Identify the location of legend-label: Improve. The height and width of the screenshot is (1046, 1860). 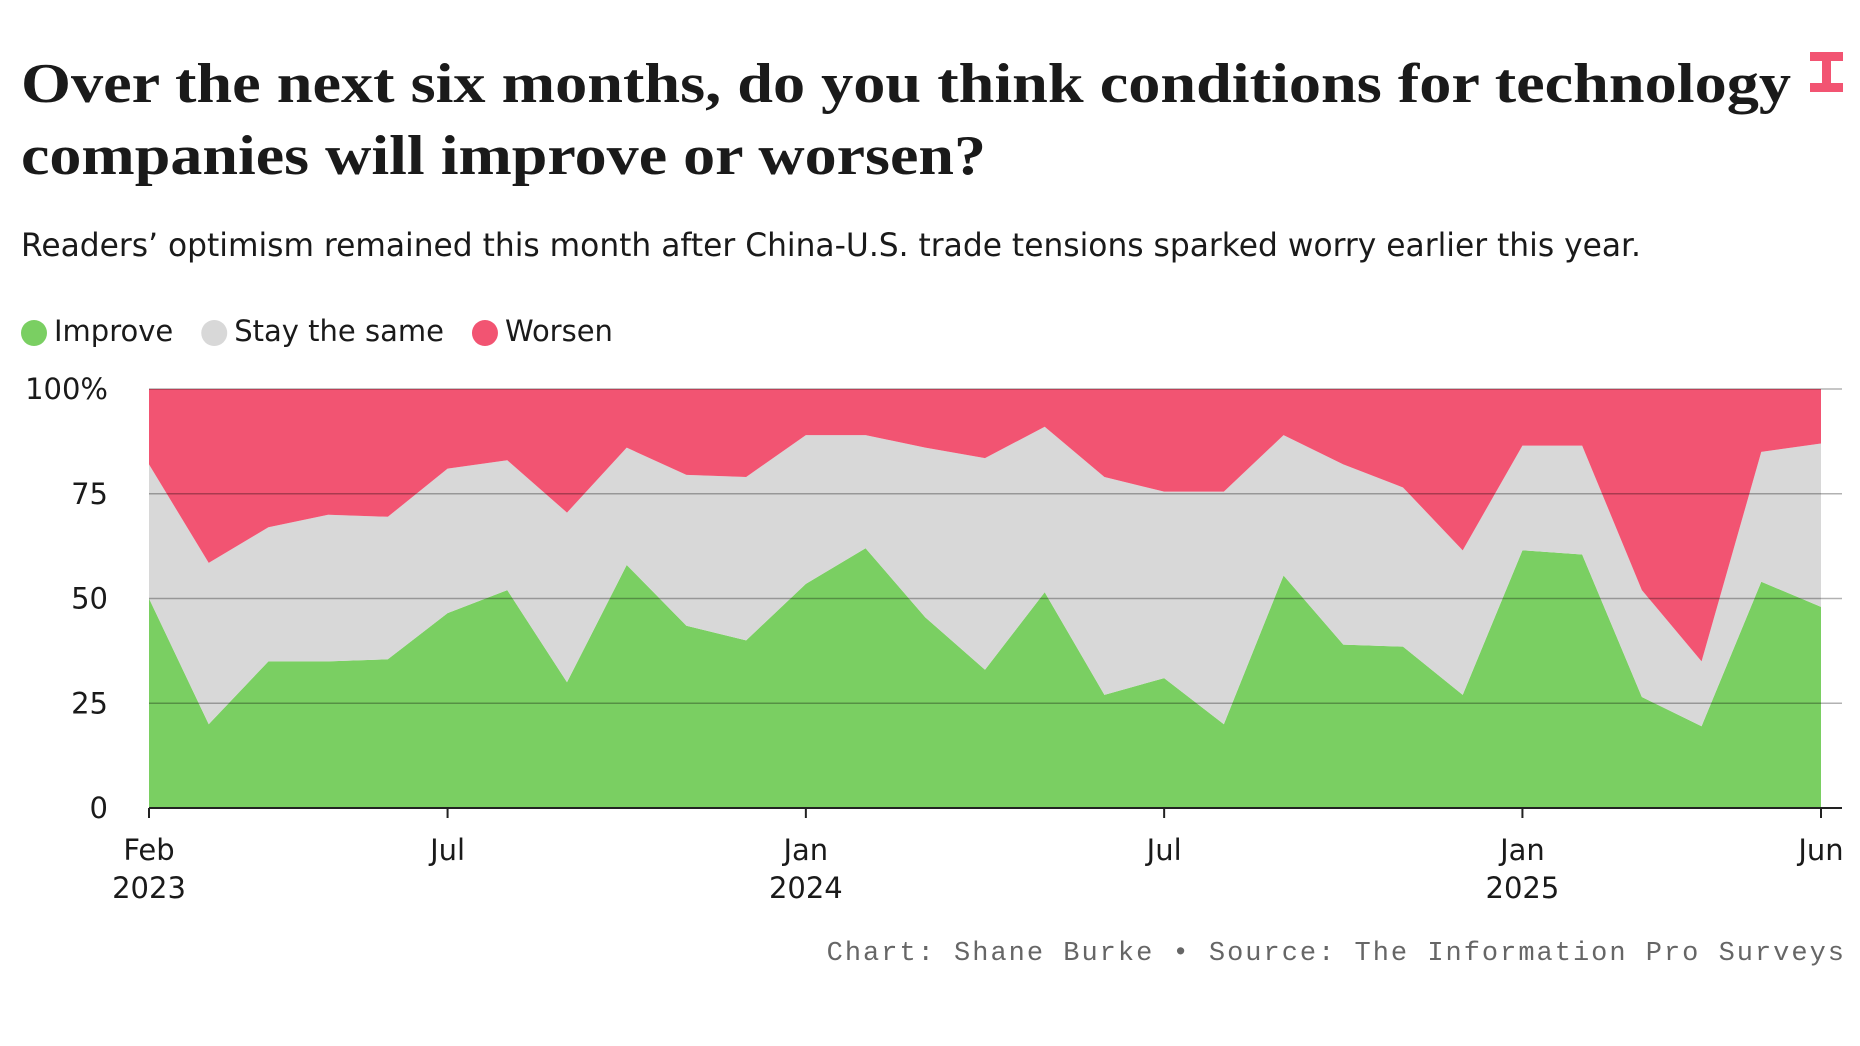
(113, 331).